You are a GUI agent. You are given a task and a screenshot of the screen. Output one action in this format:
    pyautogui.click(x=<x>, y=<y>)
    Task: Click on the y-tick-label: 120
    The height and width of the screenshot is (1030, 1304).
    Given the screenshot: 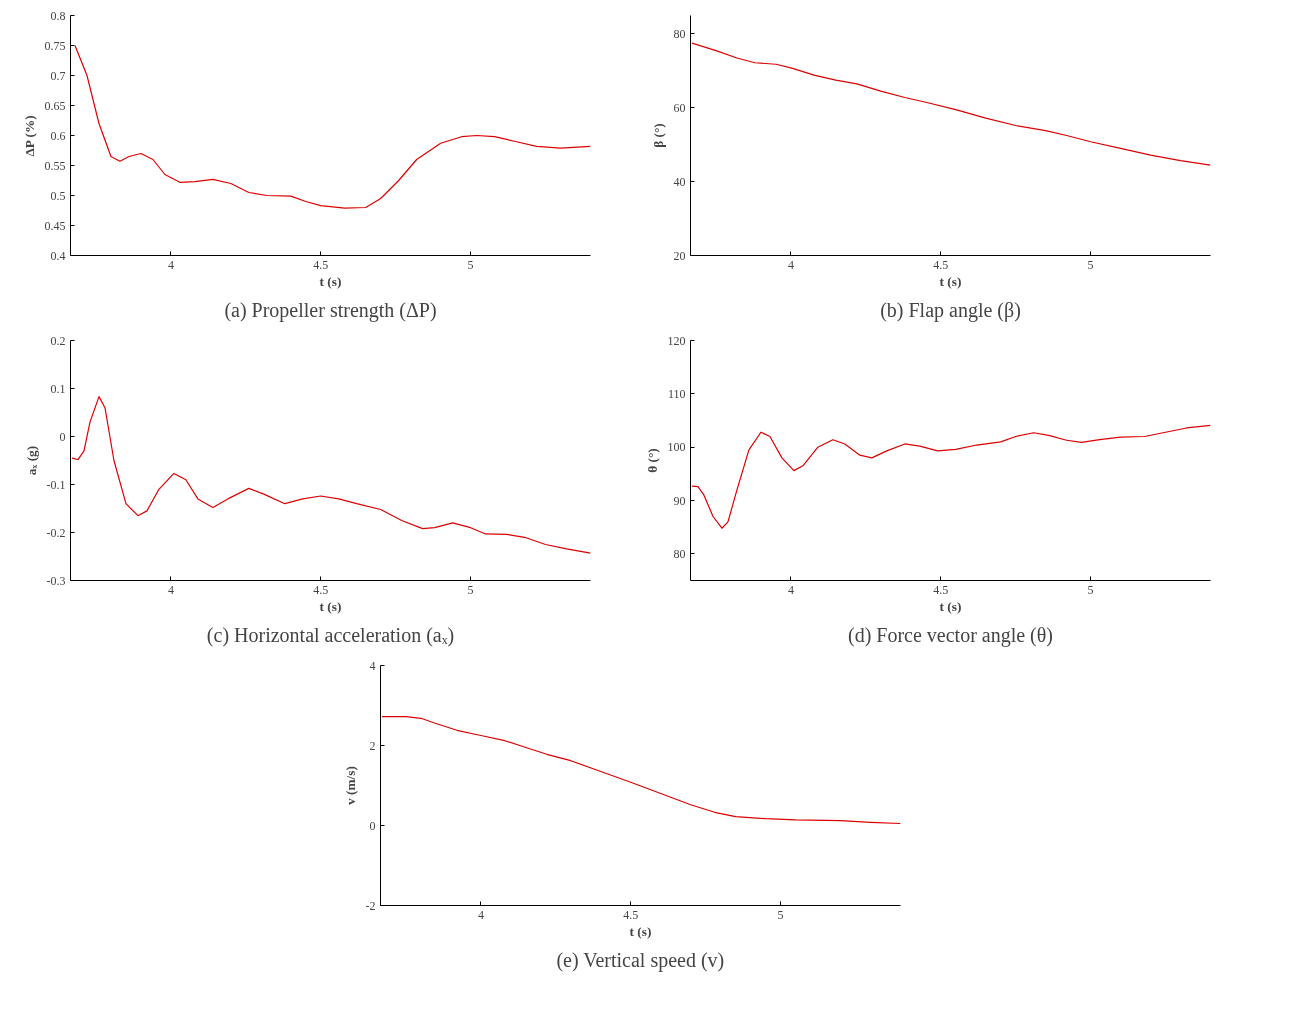 What is the action you would take?
    pyautogui.click(x=676, y=340)
    